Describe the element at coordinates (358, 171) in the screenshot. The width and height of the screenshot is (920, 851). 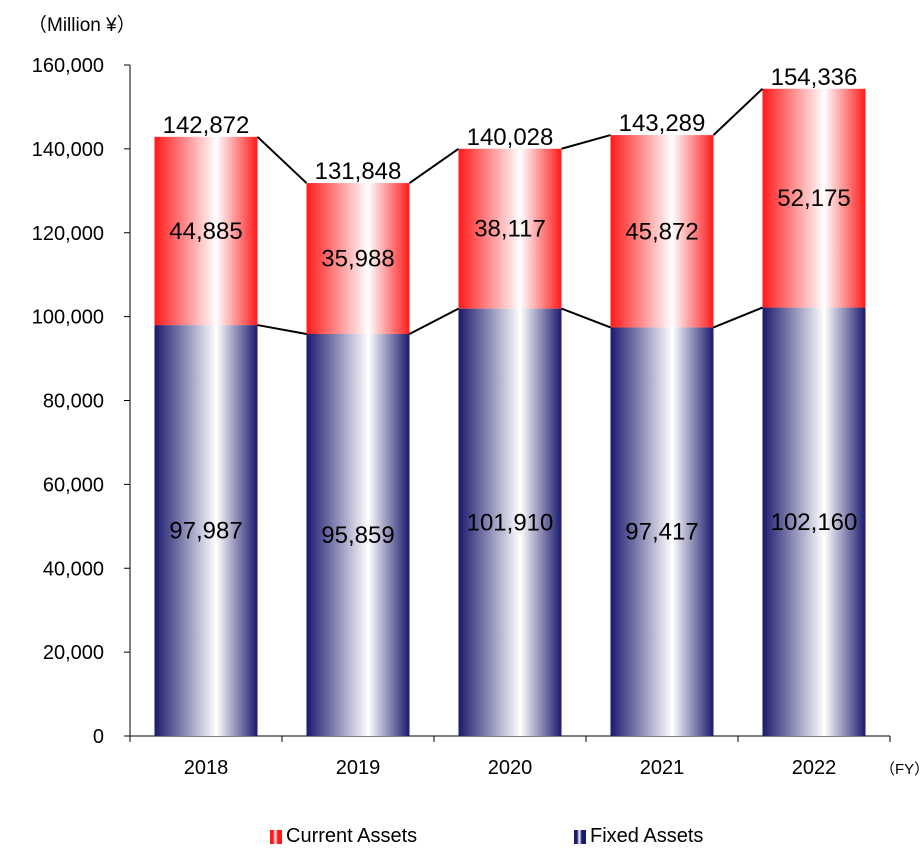
I see `data-label-total: 131,848` at that location.